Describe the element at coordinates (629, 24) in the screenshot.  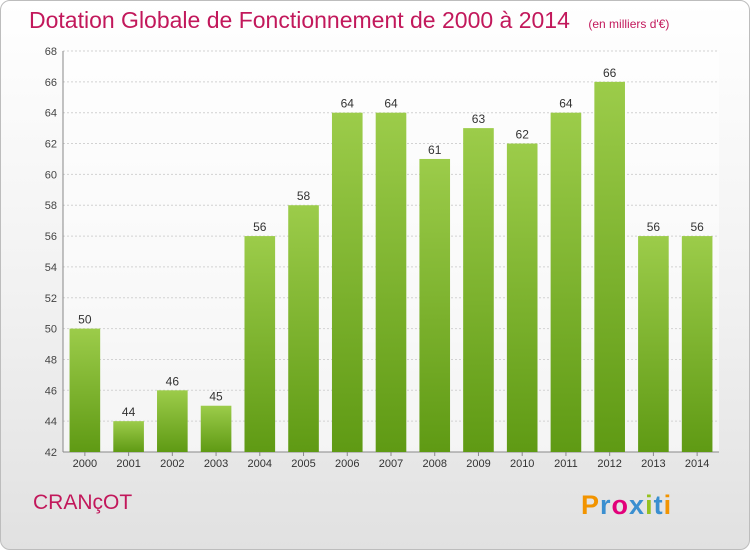
I see `chart-title-unit: (en milliers d'€)` at that location.